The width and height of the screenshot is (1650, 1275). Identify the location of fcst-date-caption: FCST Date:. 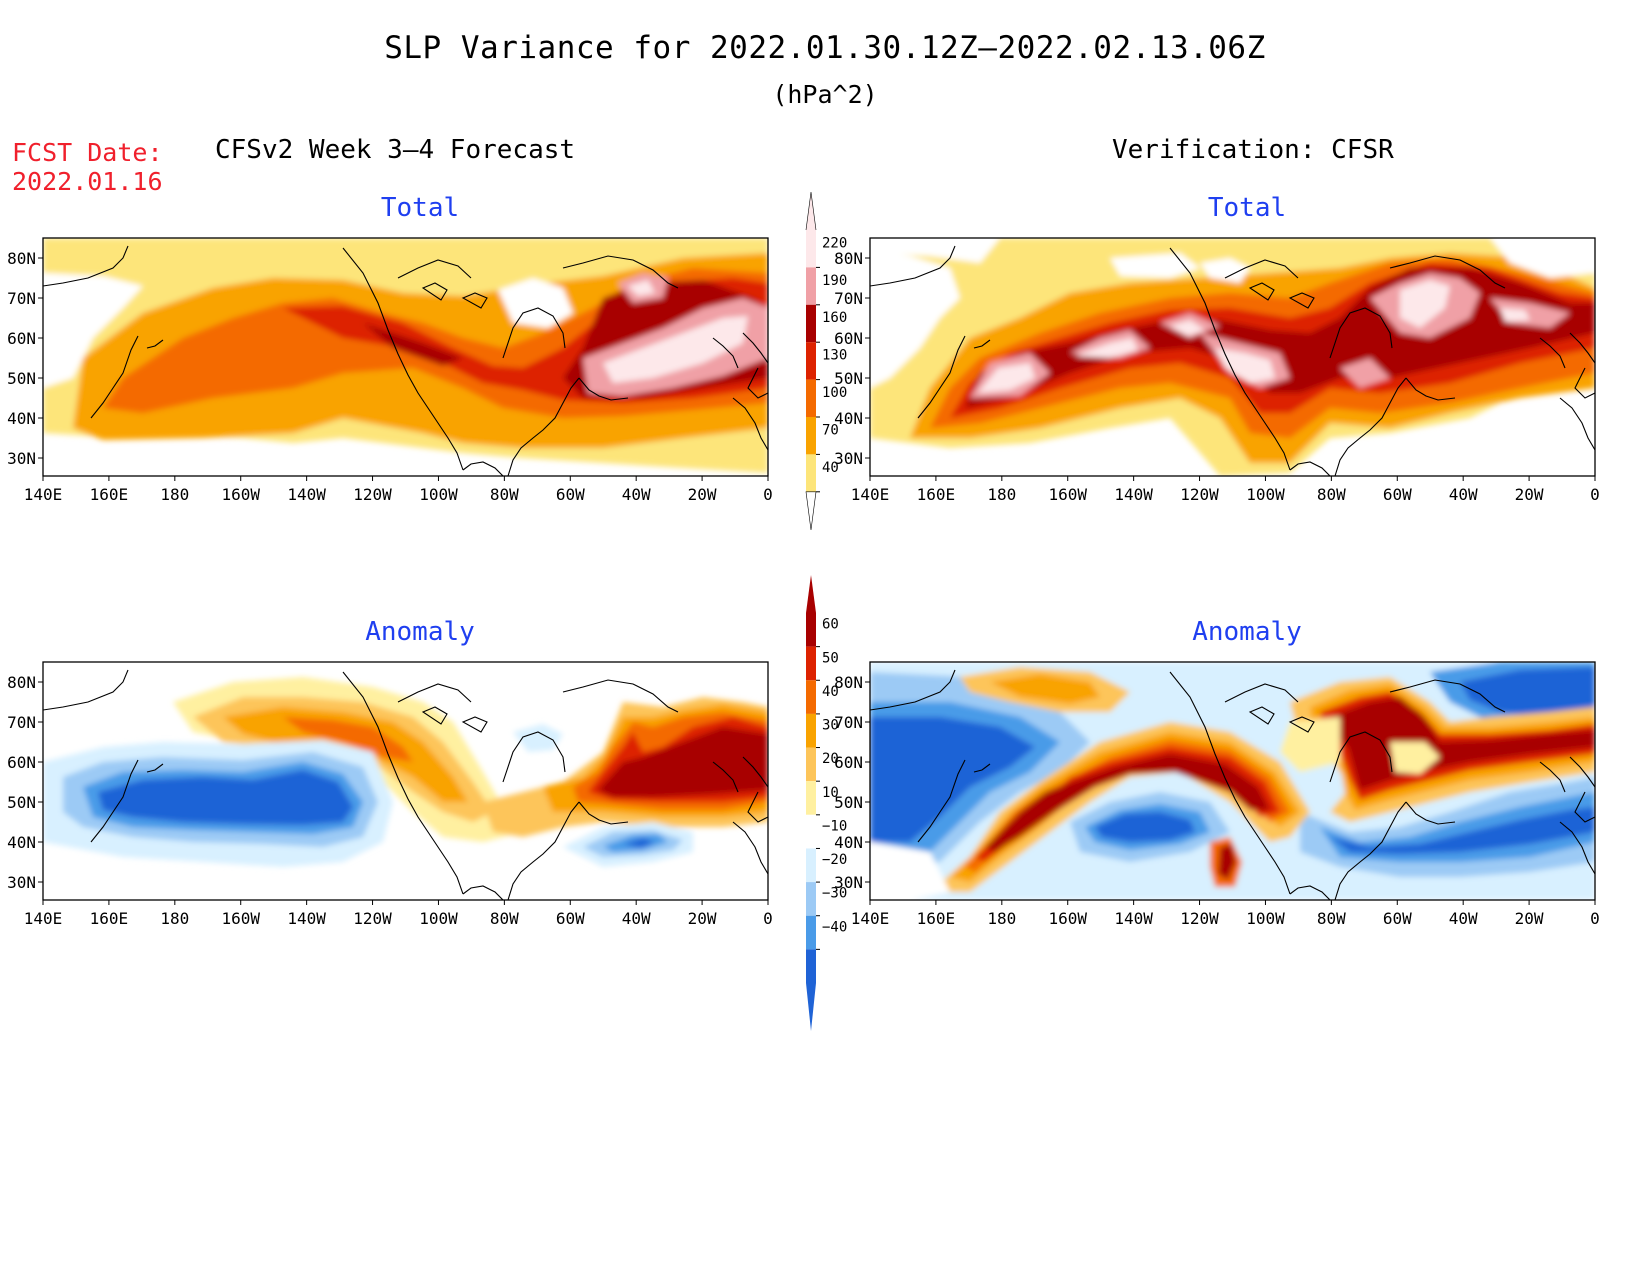
(87, 152).